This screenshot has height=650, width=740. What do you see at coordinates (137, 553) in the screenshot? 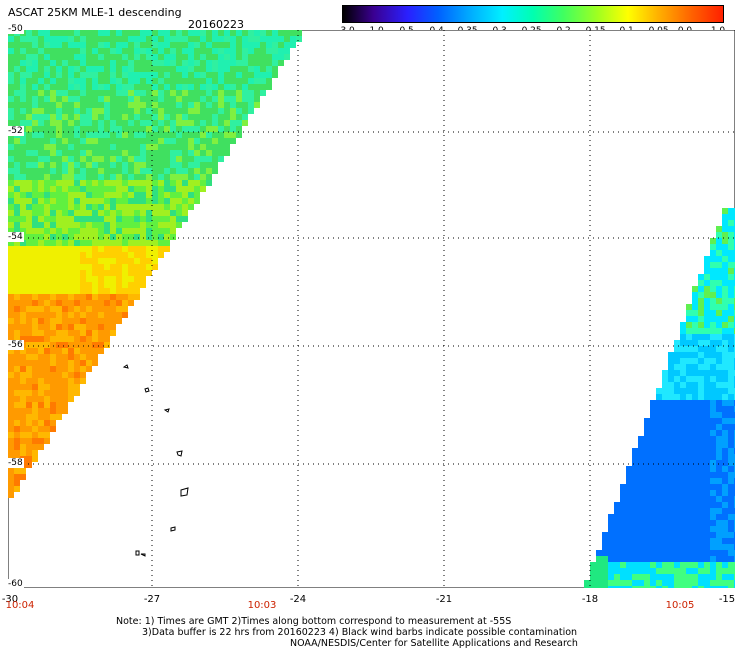
I see `island-outline` at bounding box center [137, 553].